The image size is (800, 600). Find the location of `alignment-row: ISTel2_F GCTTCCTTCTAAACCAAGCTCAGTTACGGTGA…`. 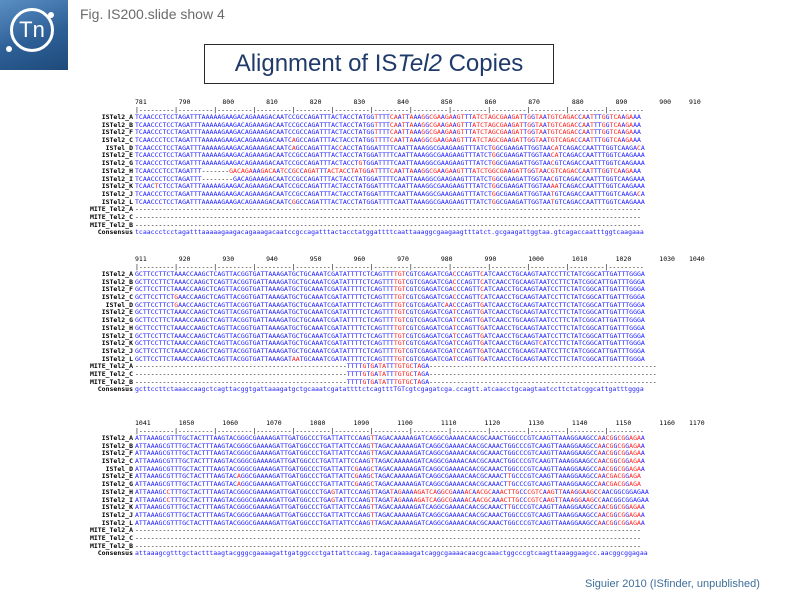

alignment-row: ISTel2_F GCTTCCTTCTAAACCAAGCTCAGTTACGGTGA… is located at coordinates (395, 290).